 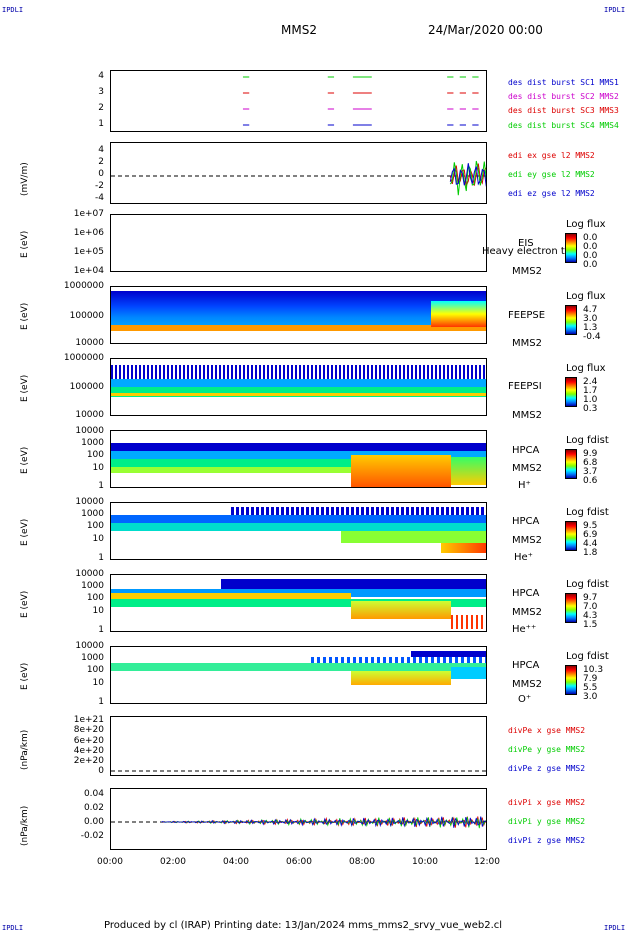 I want to click on eis-ylabel: E (eV), so click(x=25, y=244).